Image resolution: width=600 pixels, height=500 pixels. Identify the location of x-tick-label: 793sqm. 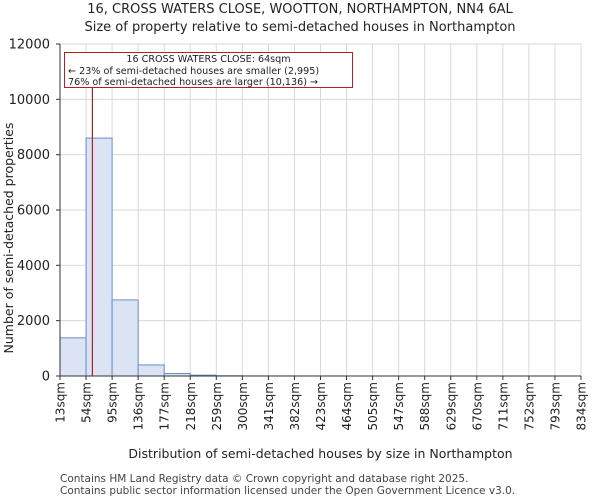
(555, 406).